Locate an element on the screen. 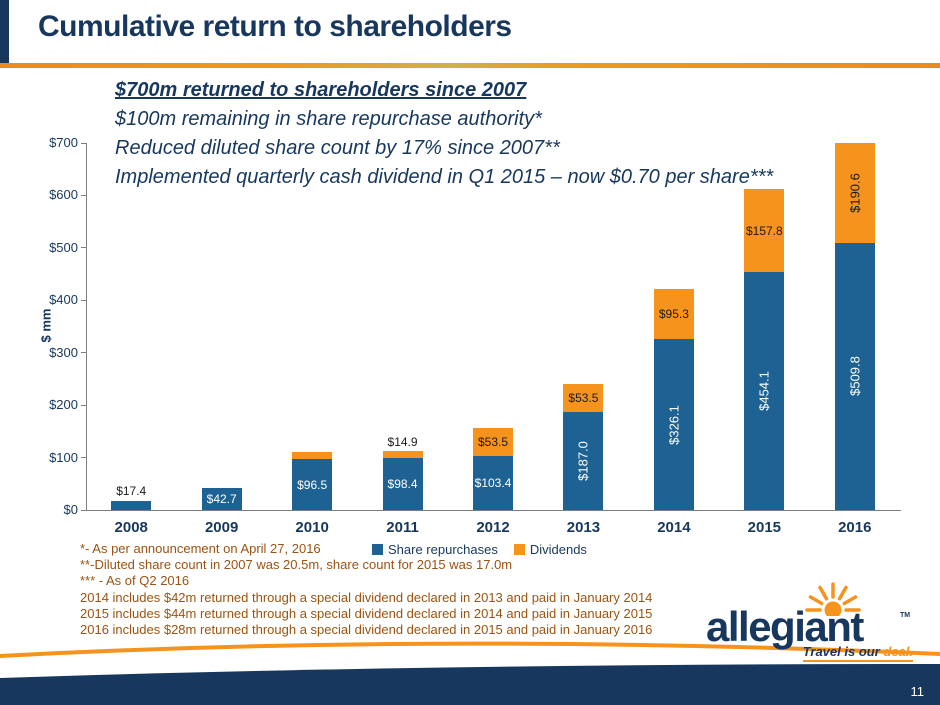  x-axis-label: 2011 is located at coordinates (402, 527).